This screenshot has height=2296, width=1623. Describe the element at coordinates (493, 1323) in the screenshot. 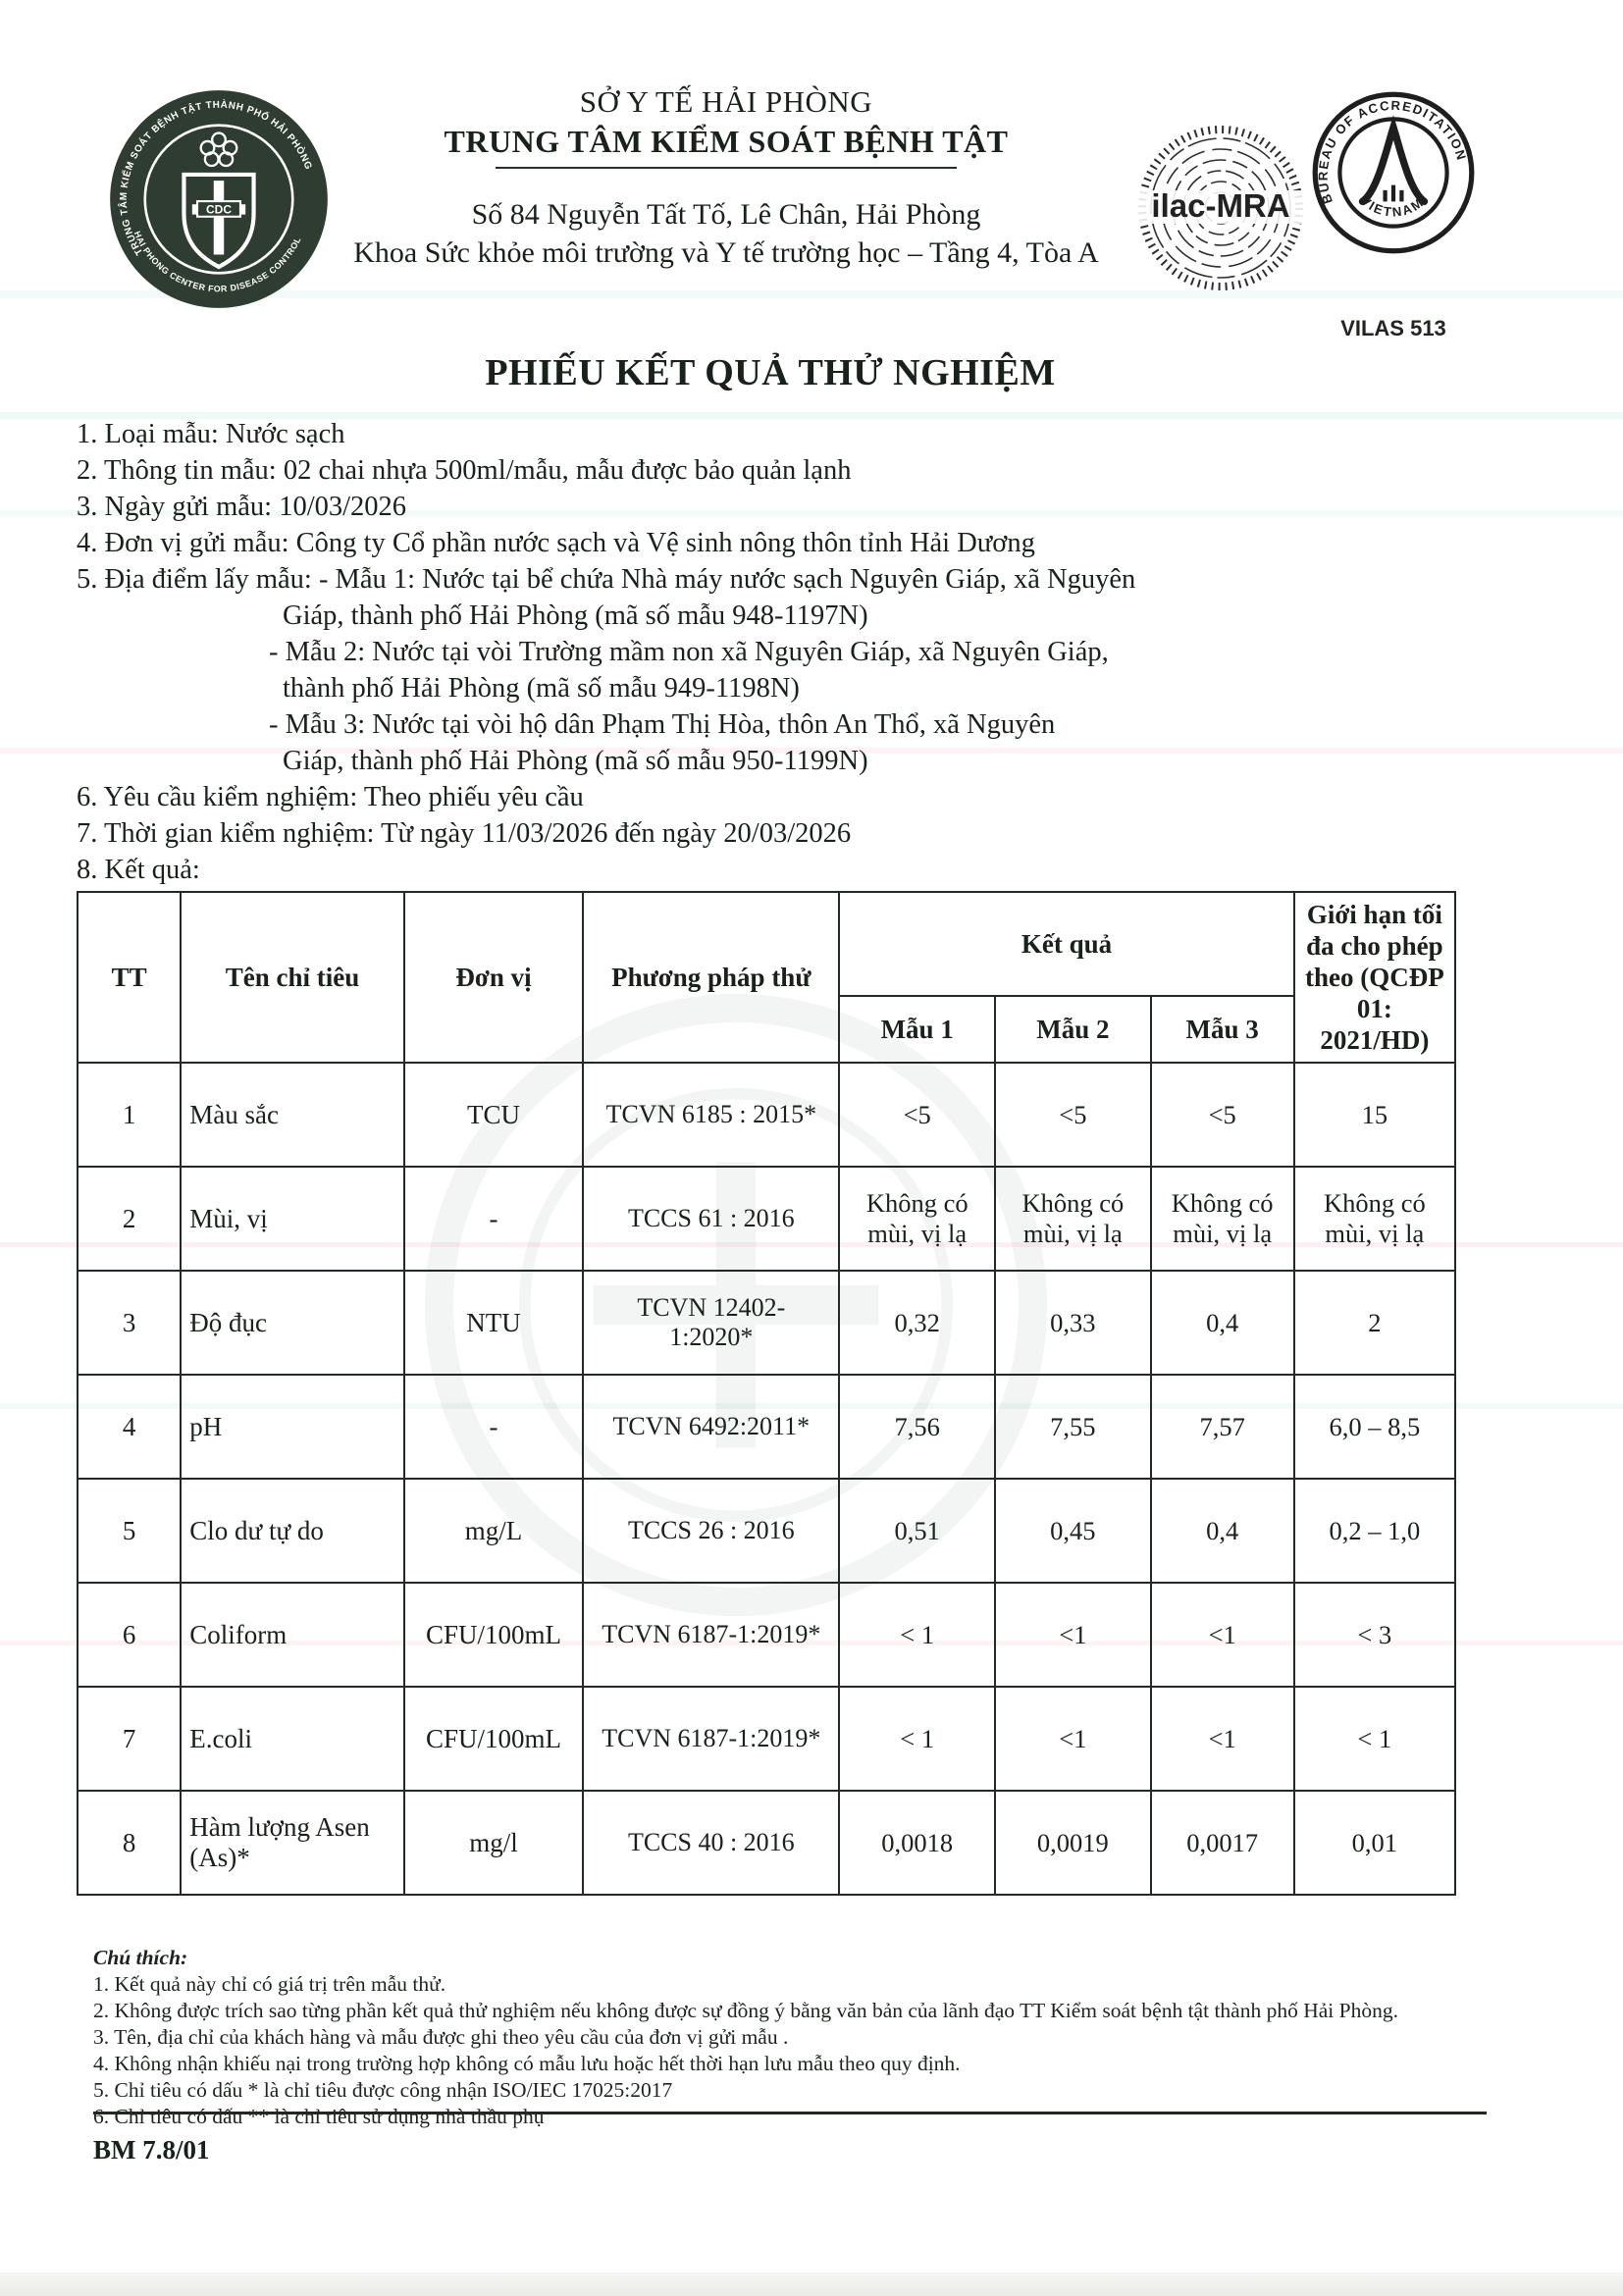

I see `cell-unit: NTU` at that location.